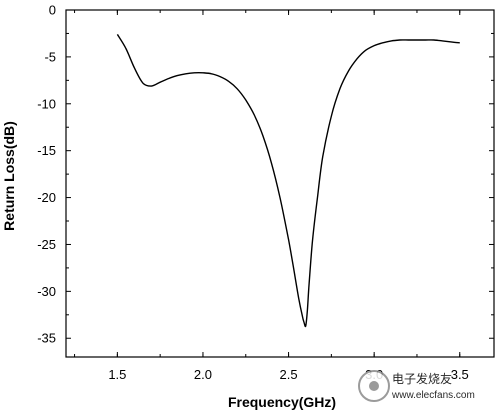 The height and width of the screenshot is (413, 500). What do you see at coordinates (282, 402) in the screenshot?
I see `x-axis-title: Frequency(GHz)` at bounding box center [282, 402].